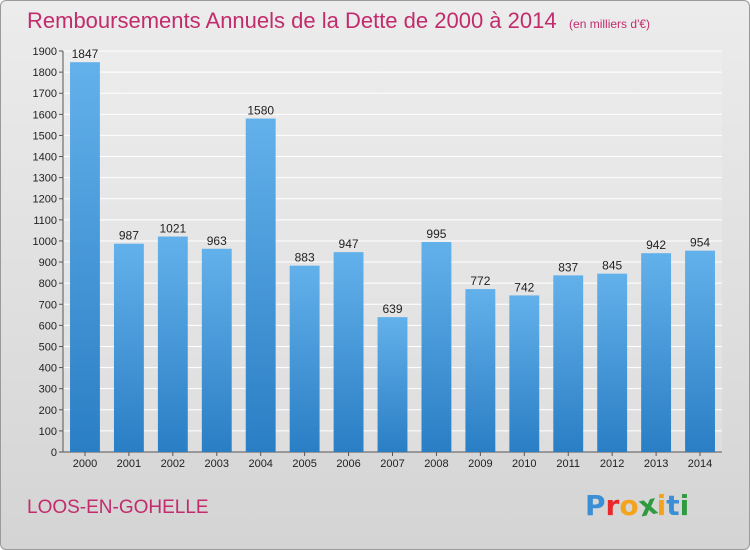 The height and width of the screenshot is (550, 750). Describe the element at coordinates (436, 347) in the screenshot. I see `bar-2008` at that location.